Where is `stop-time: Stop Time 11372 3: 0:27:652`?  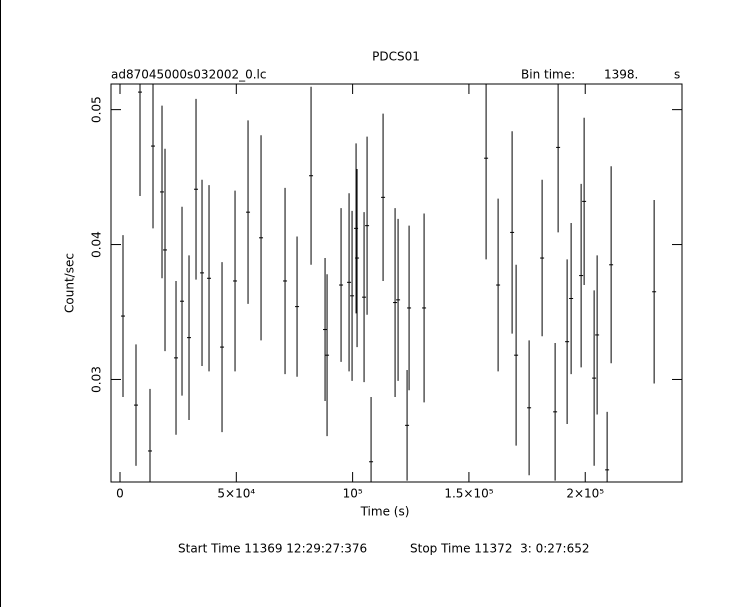
stop-time: Stop Time 11372 3: 0:27:652 is located at coordinates (499, 549).